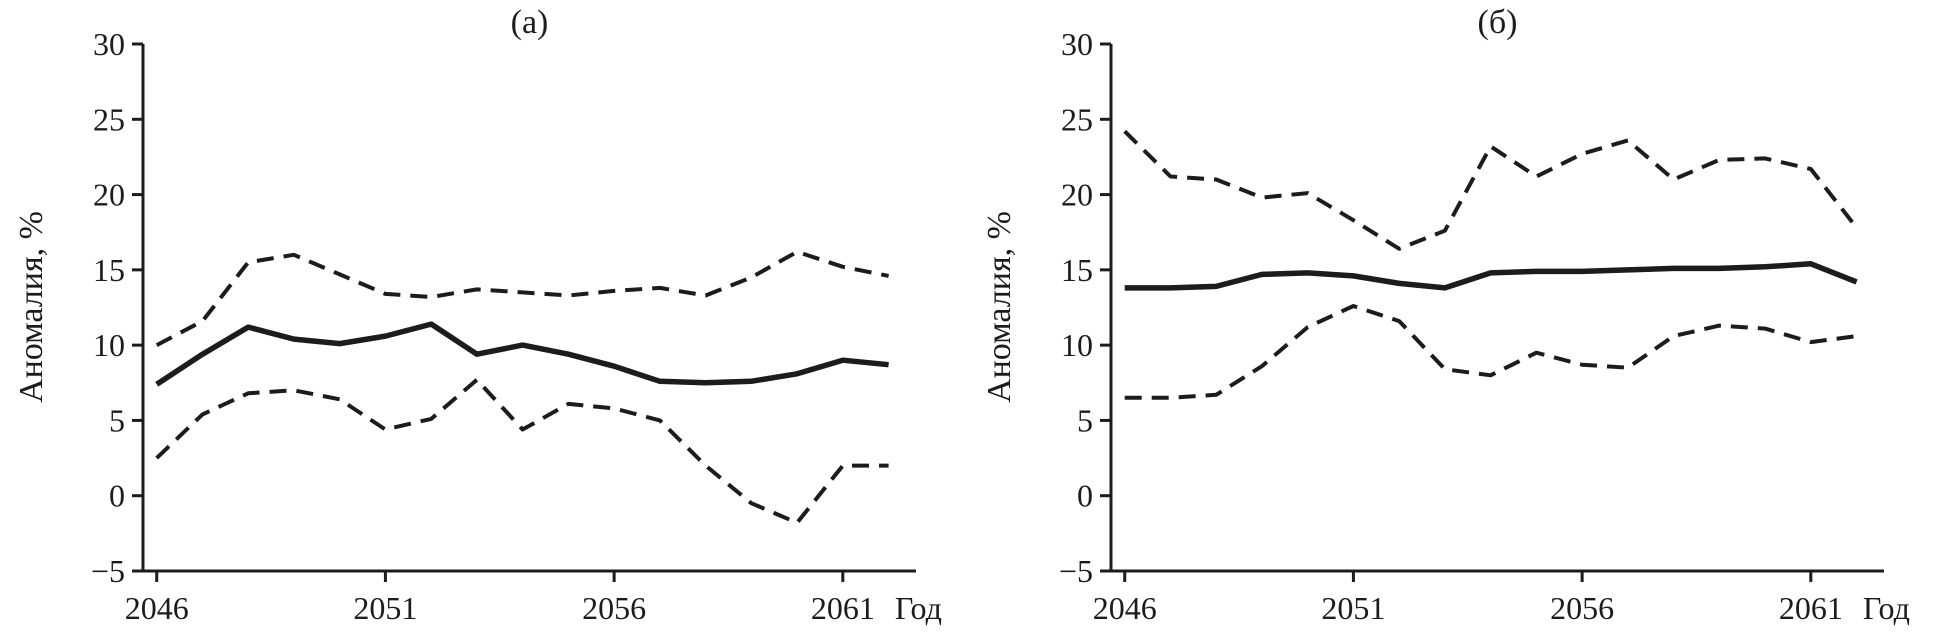 The height and width of the screenshot is (643, 1936). I want to click on chart-a-title: (а), so click(529, 22).